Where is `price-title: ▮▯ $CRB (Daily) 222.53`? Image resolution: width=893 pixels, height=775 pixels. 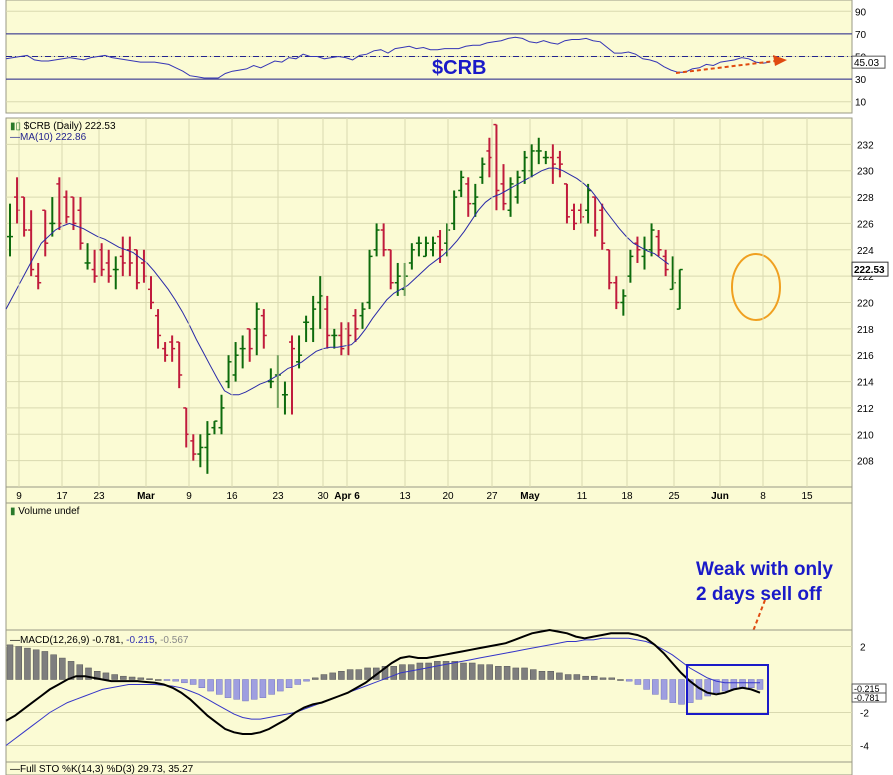
price-title: ▮▯ $CRB (Daily) 222.53 is located at coordinates (63, 126).